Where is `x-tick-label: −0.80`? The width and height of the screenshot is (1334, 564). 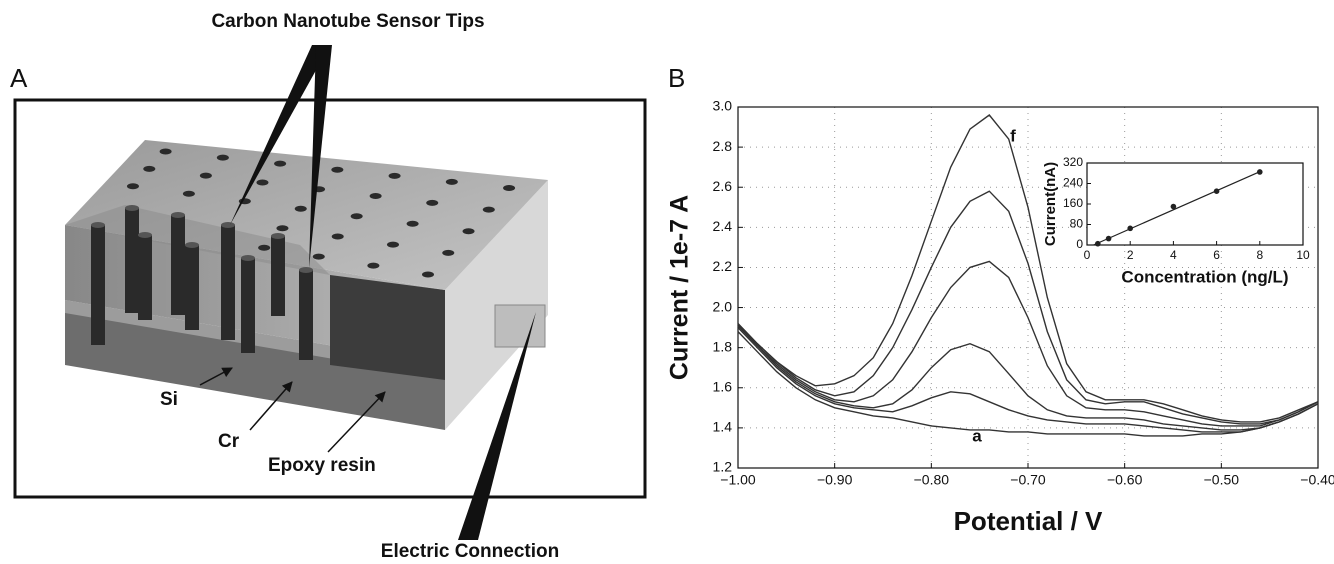 x-tick-label: −0.80 is located at coordinates (932, 480).